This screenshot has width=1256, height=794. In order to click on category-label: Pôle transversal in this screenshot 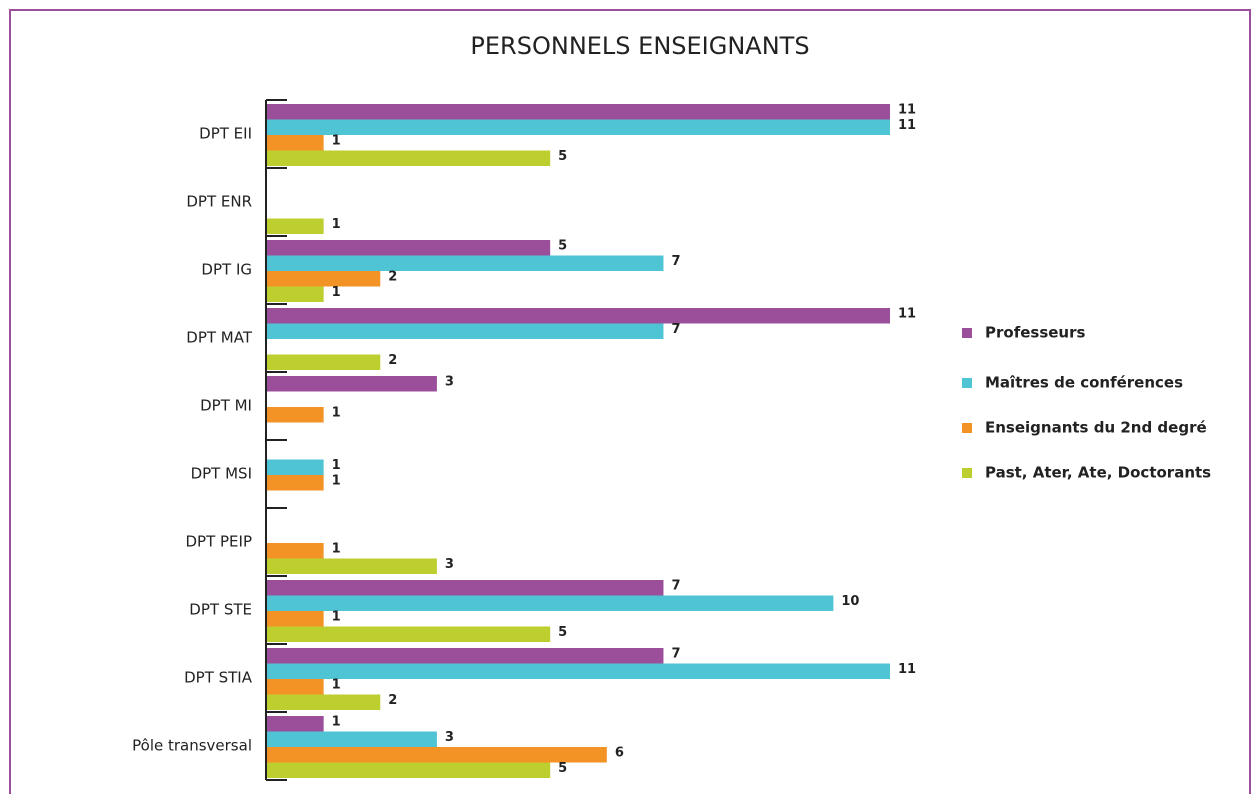, I will do `click(192, 746)`.